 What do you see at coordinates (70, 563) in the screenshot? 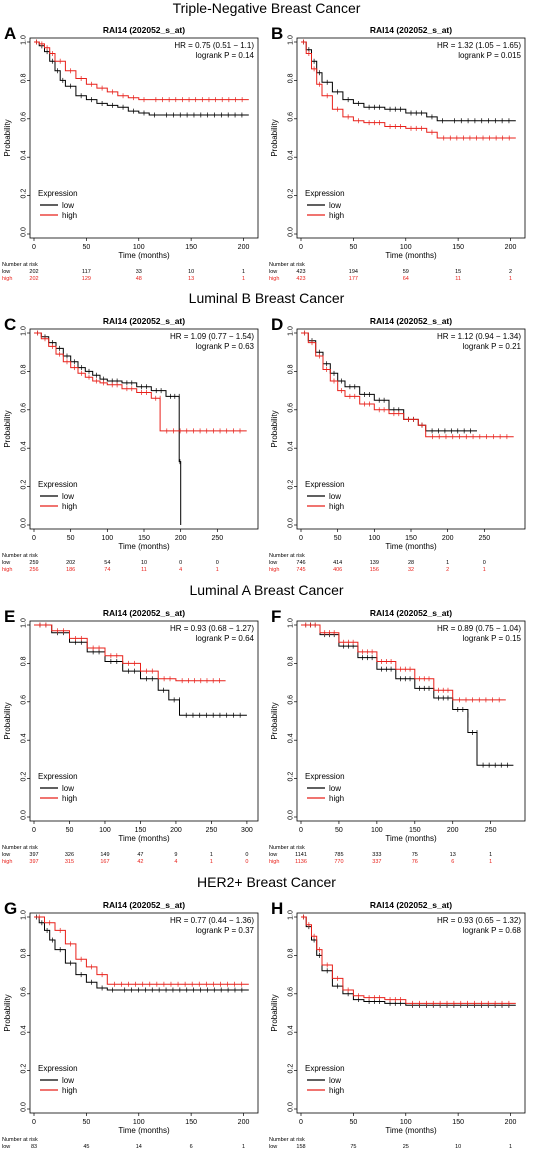
I see `risk-low-value: 202` at bounding box center [70, 563].